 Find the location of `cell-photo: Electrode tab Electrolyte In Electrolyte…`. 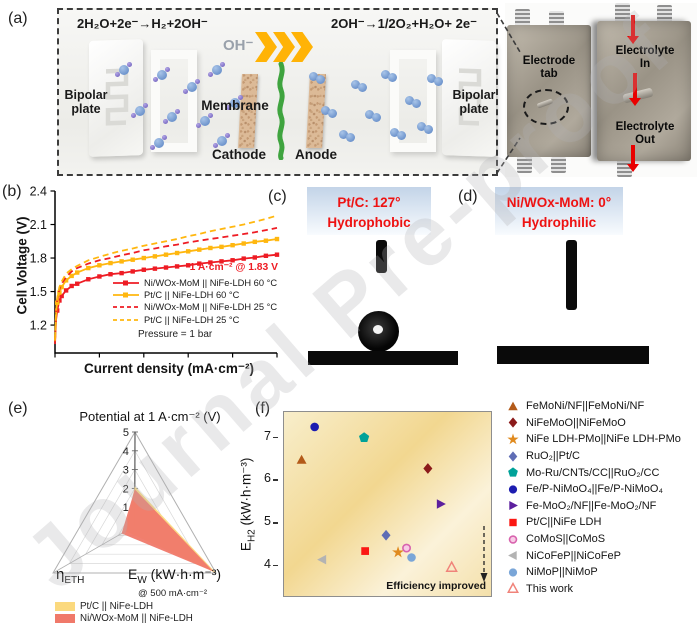

cell-photo: Electrode tab Electrolyte In Electrolyte… is located at coordinates (601, 90).